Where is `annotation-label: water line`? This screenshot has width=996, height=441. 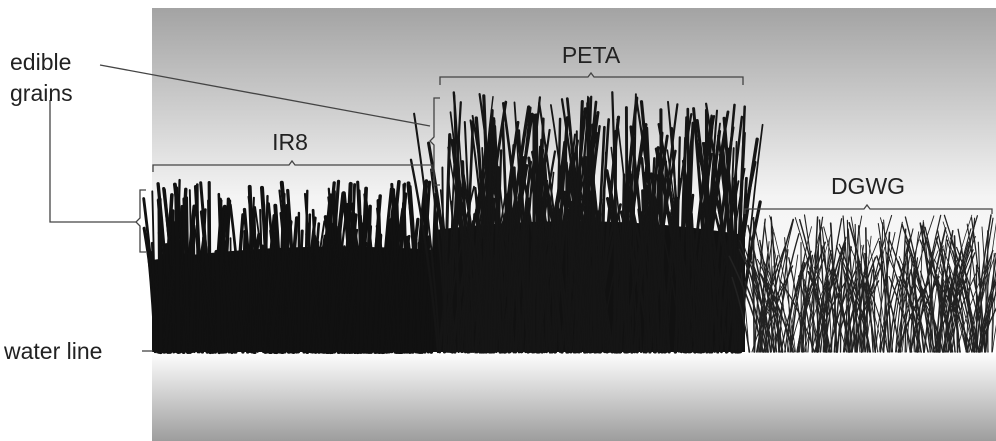
annotation-label: water line is located at coordinates (52, 351).